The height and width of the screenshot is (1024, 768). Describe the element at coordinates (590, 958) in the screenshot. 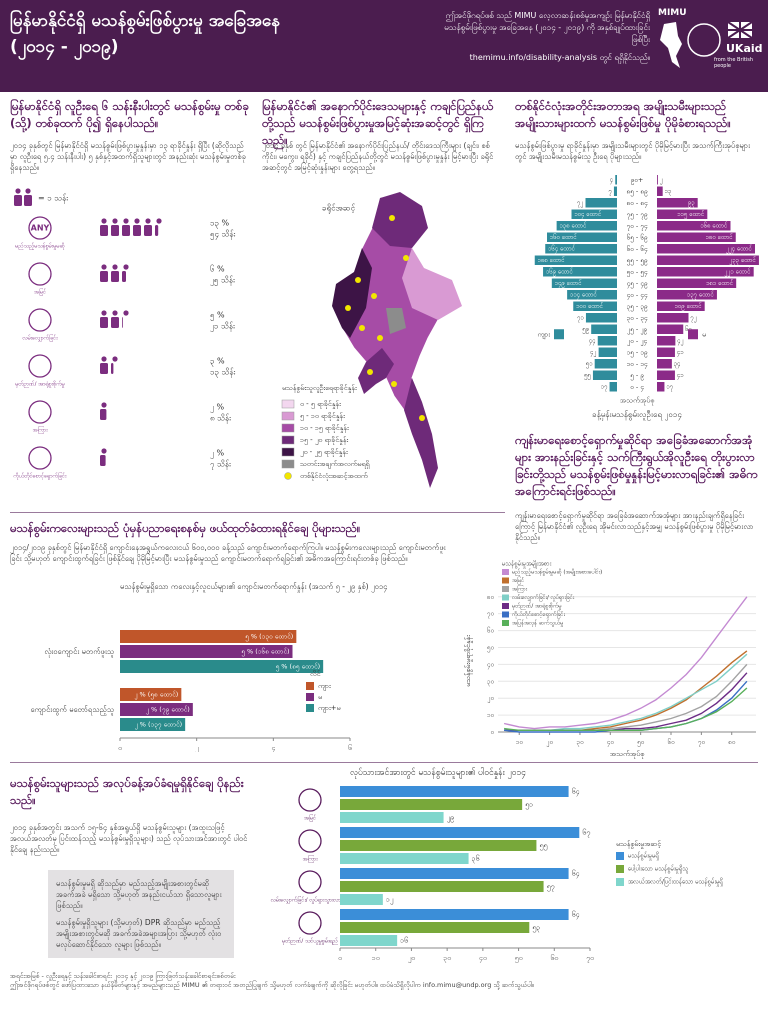

I see `x-tick-label: ၇၀` at that location.